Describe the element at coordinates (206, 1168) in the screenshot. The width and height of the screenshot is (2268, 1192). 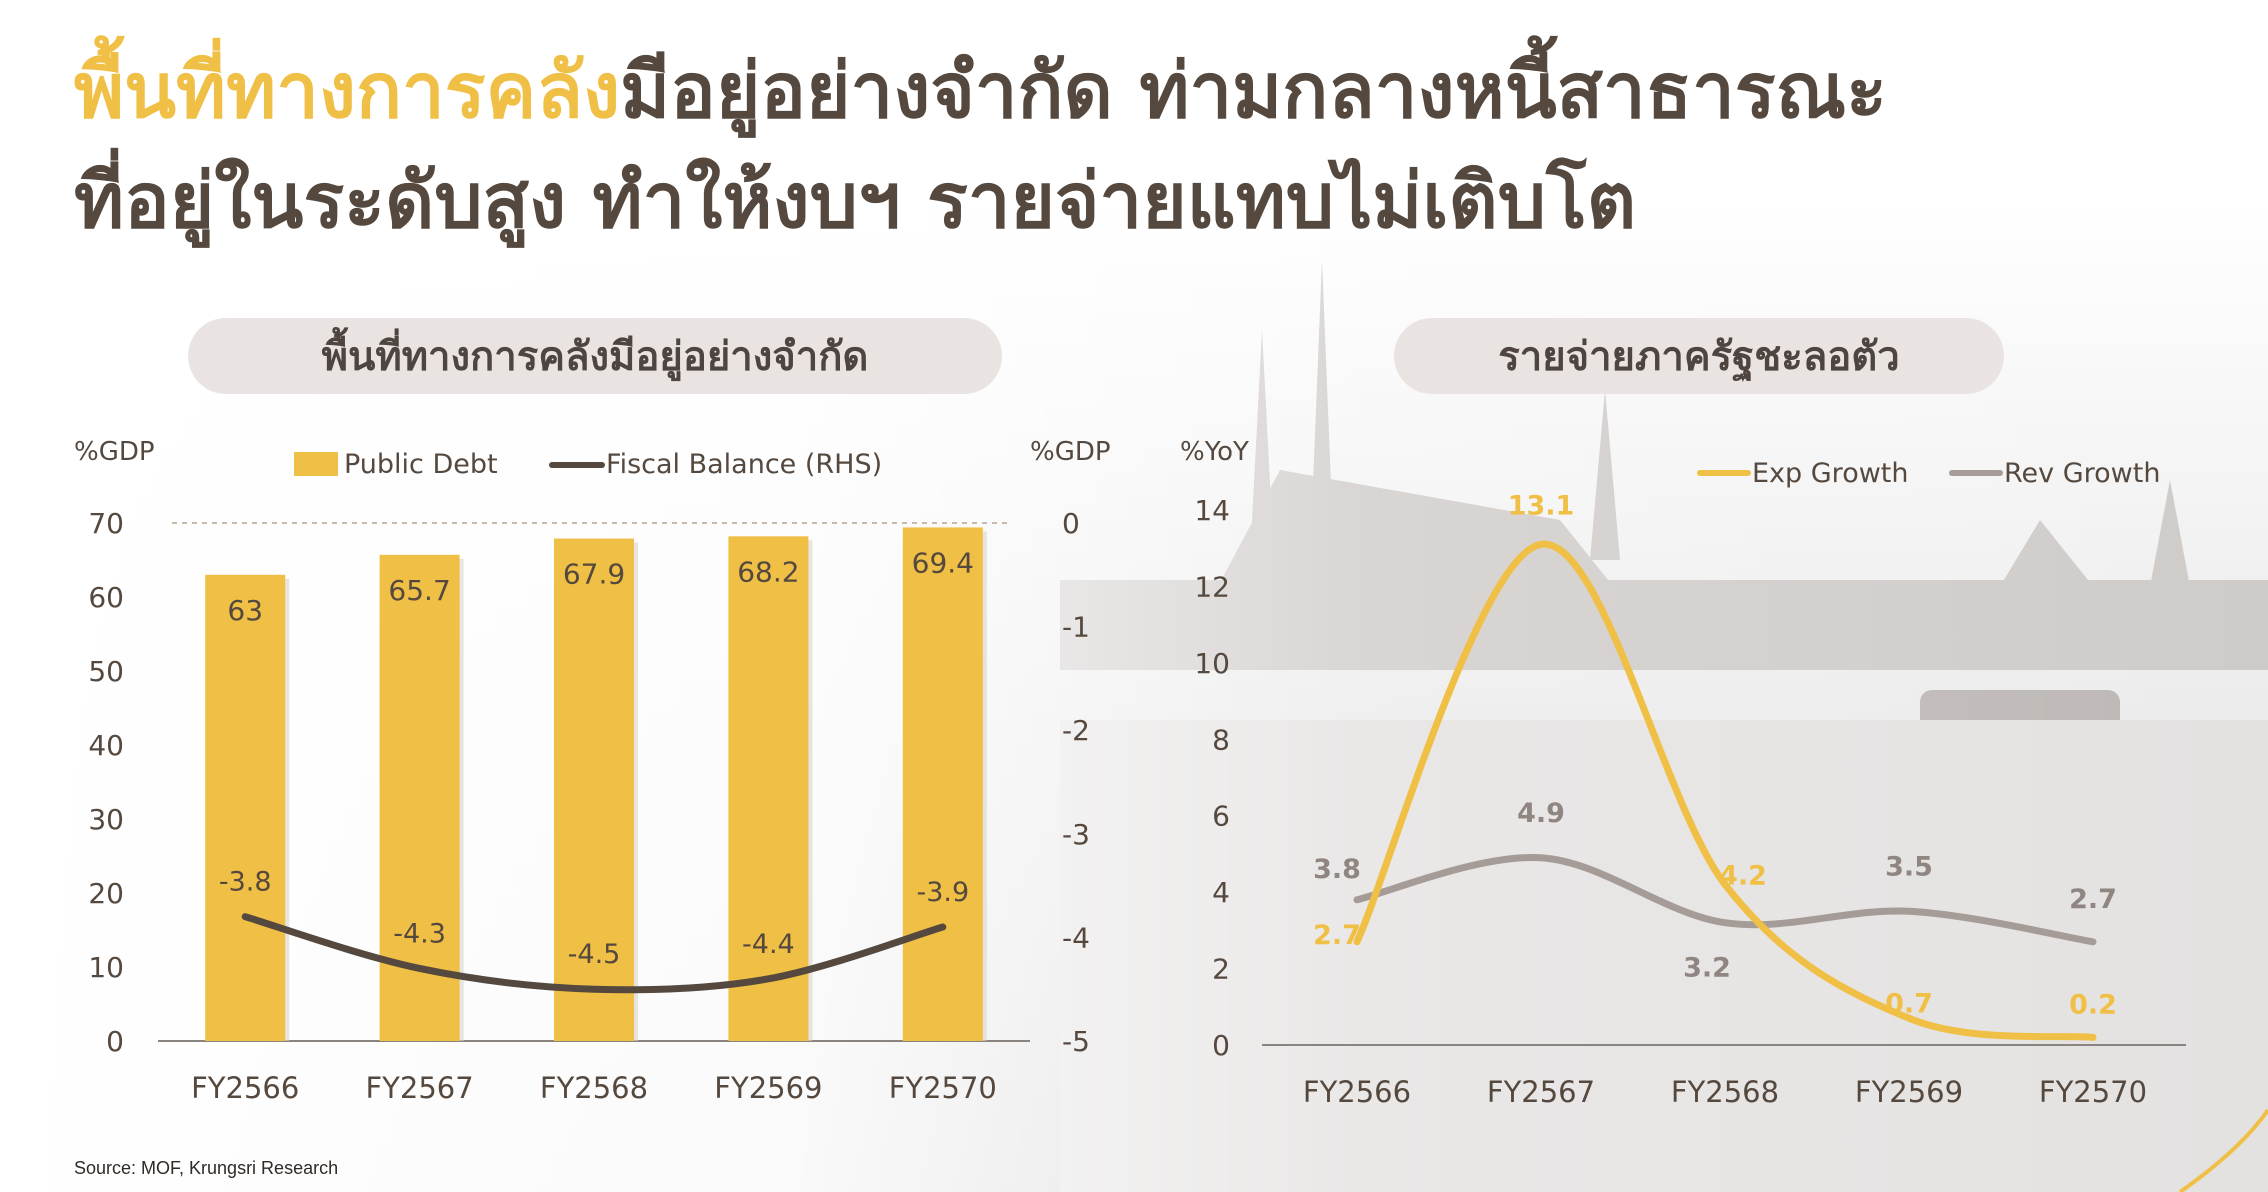
I see `source-note: Source: MOF, Krungsri Research` at that location.